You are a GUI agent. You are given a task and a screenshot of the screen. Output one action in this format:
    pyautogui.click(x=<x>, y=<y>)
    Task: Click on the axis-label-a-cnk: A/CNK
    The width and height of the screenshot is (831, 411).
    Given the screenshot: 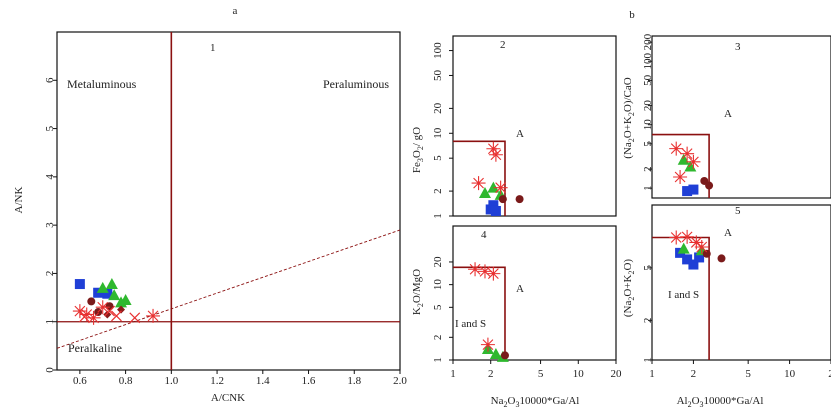 What is the action you would take?
    pyautogui.click(x=228, y=398)
    